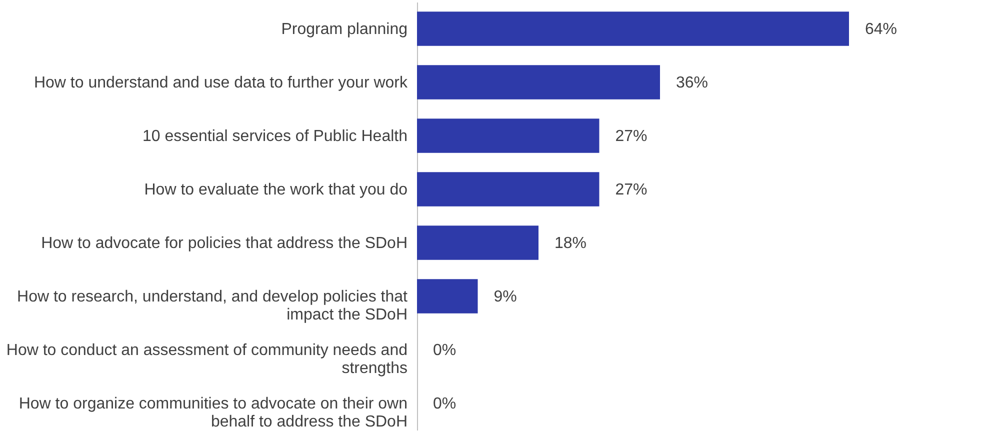 This screenshot has width=996, height=432. What do you see at coordinates (505, 297) in the screenshot?
I see `data-label: 9%` at bounding box center [505, 297].